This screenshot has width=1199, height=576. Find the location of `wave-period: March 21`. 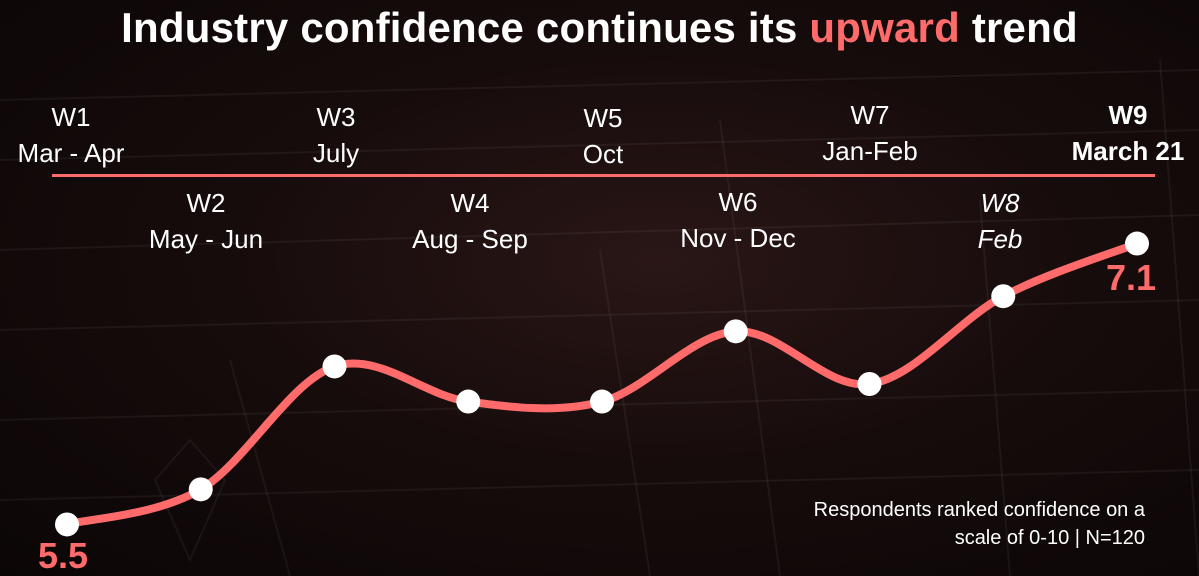

wave-period: March 21 is located at coordinates (1128, 151).